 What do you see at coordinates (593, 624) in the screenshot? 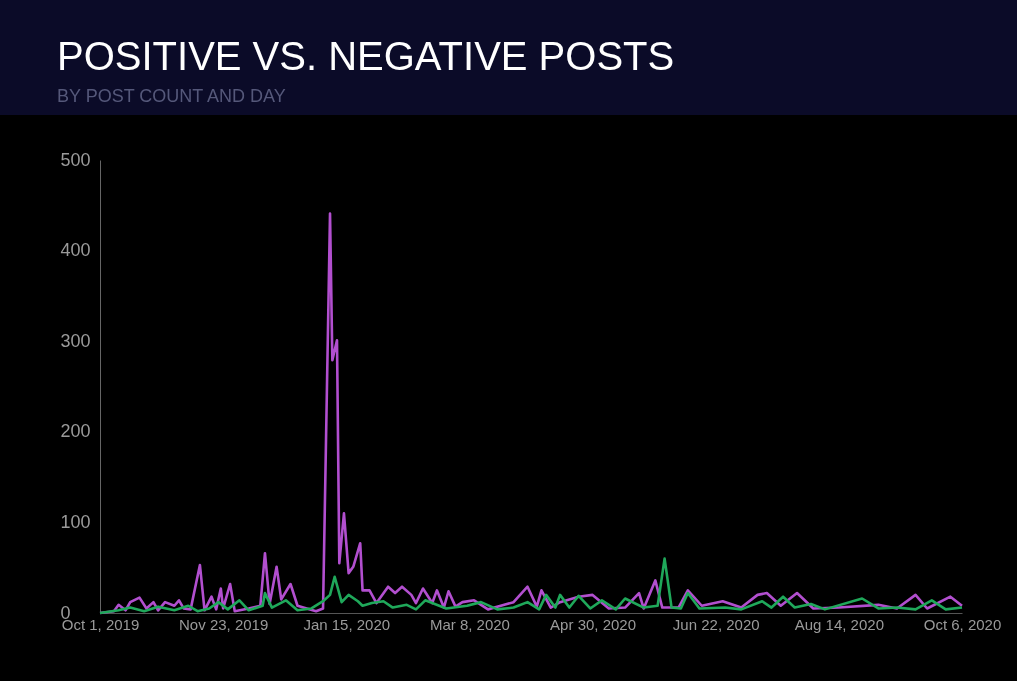
I see `x-tick-label: Apr 30, 2020` at bounding box center [593, 624].